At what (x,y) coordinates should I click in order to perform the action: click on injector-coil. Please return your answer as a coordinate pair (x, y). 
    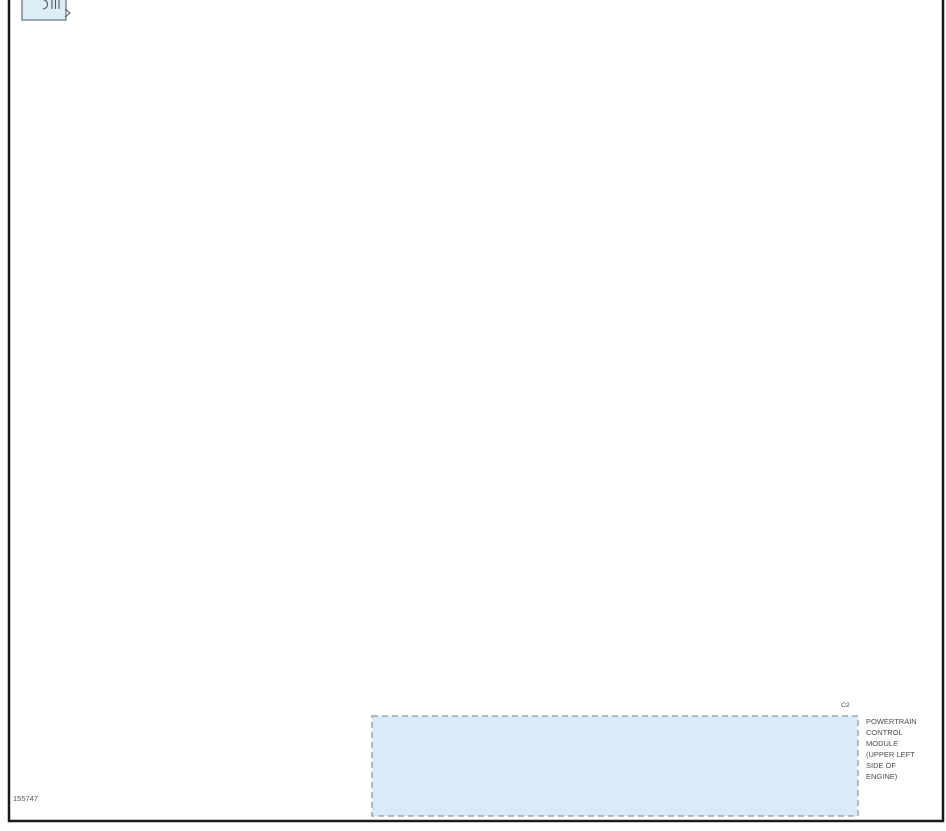
    Looking at the image, I should click on (45, 5).